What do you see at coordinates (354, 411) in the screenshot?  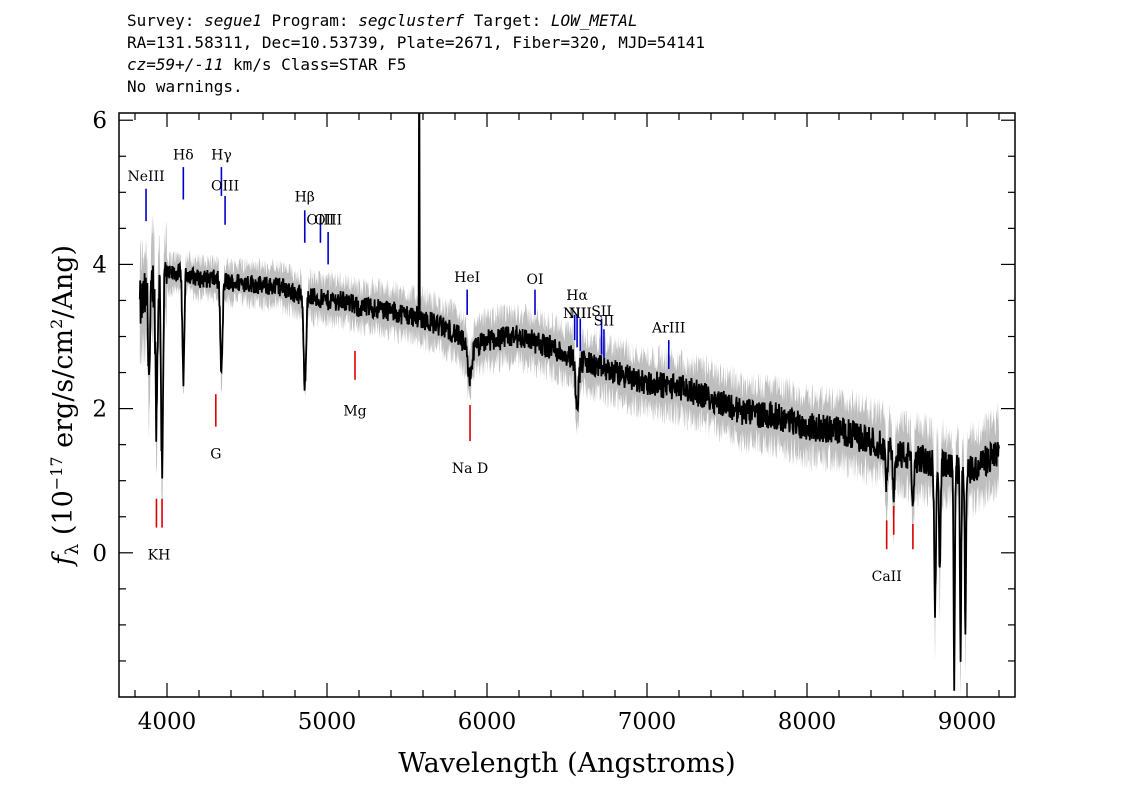 I see `absorption-line-label: Mg` at bounding box center [354, 411].